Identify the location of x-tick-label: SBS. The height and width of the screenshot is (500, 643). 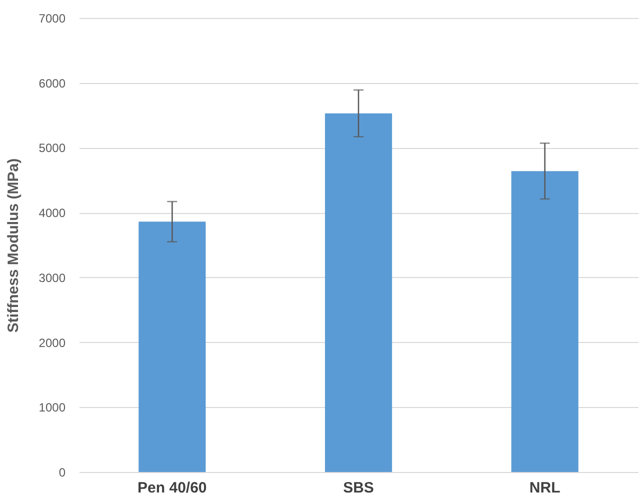
(358, 488).